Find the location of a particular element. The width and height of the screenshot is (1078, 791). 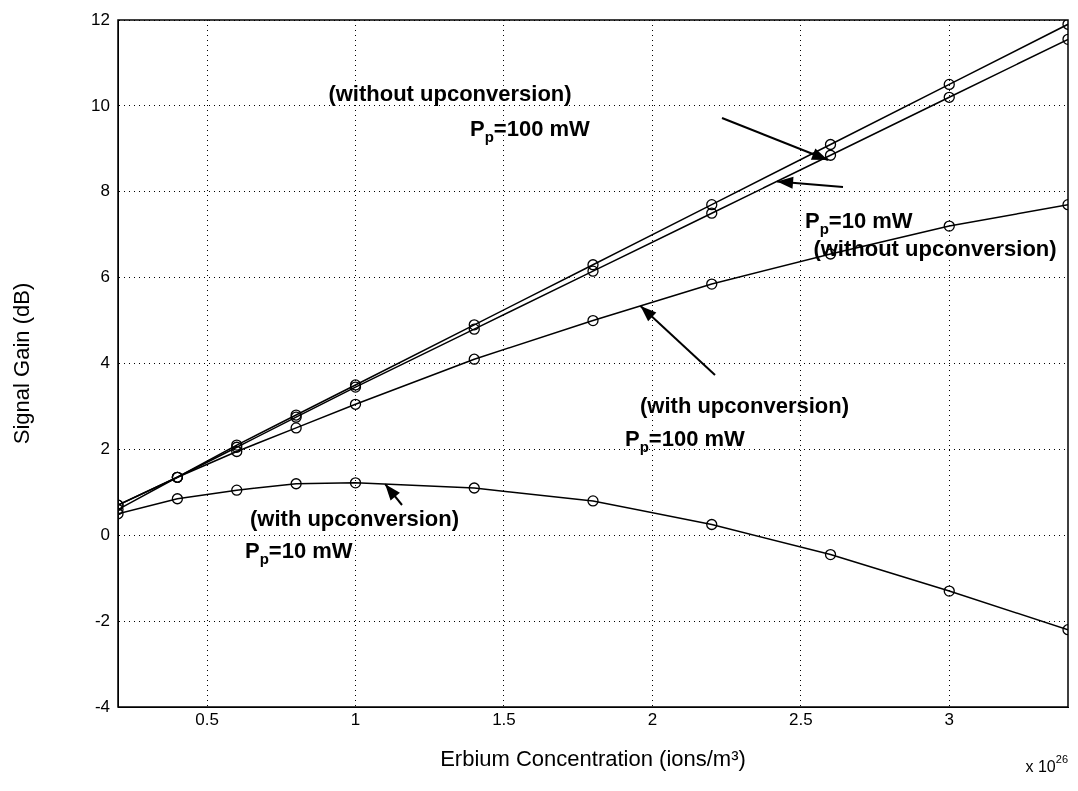

y-tick-label: 2 is located at coordinates (105, 449).